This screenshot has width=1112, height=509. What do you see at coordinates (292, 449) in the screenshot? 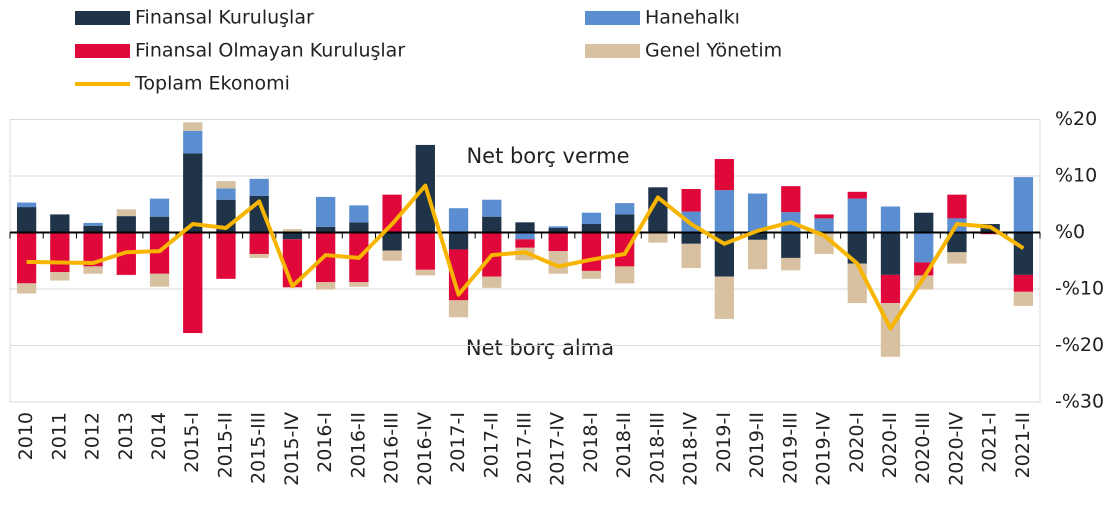
I see `x-tick-label: 2015-IV` at bounding box center [292, 449].